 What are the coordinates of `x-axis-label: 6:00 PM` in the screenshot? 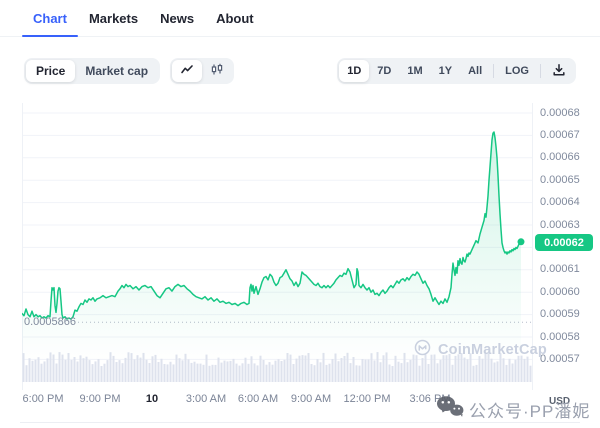 It's located at (43, 399).